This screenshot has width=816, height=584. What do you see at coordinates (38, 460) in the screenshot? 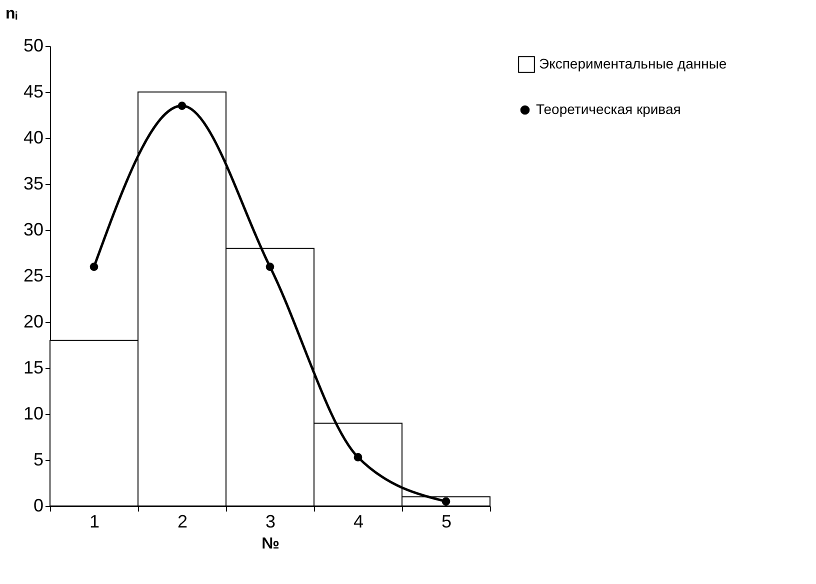
I see `y-tick-label: 5` at bounding box center [38, 460].